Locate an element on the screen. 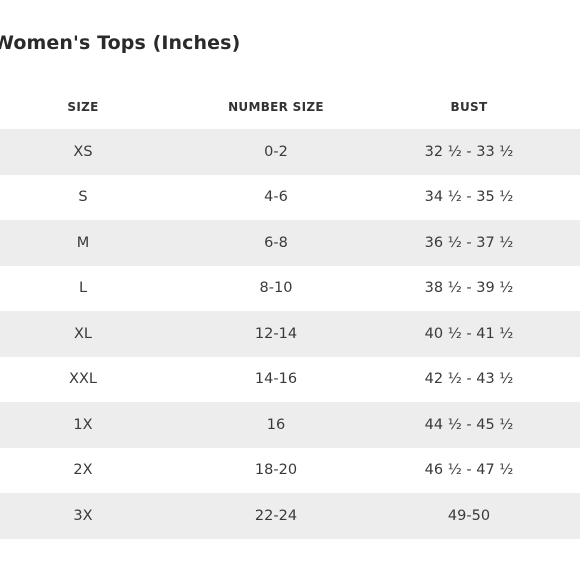  table-row: L 8-10 38 ½ - 39 ½ is located at coordinates (290, 289).